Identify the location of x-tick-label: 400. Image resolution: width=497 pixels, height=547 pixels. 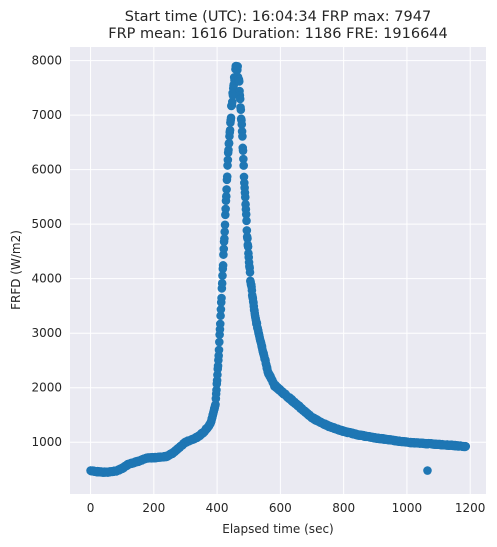
(217, 508).